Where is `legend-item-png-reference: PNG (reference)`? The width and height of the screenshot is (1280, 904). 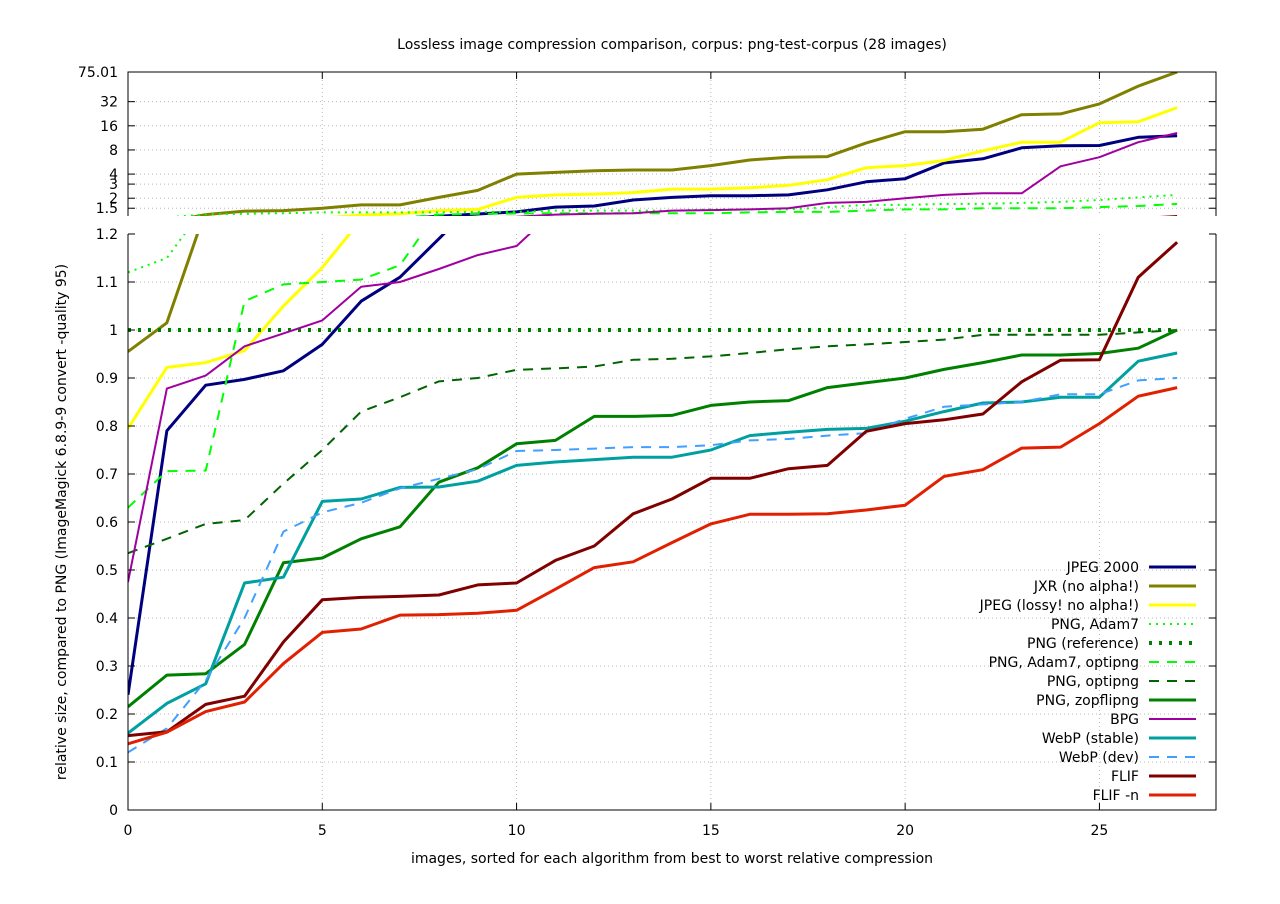
legend-item-png-reference: PNG (reference) is located at coordinates (1111, 644).